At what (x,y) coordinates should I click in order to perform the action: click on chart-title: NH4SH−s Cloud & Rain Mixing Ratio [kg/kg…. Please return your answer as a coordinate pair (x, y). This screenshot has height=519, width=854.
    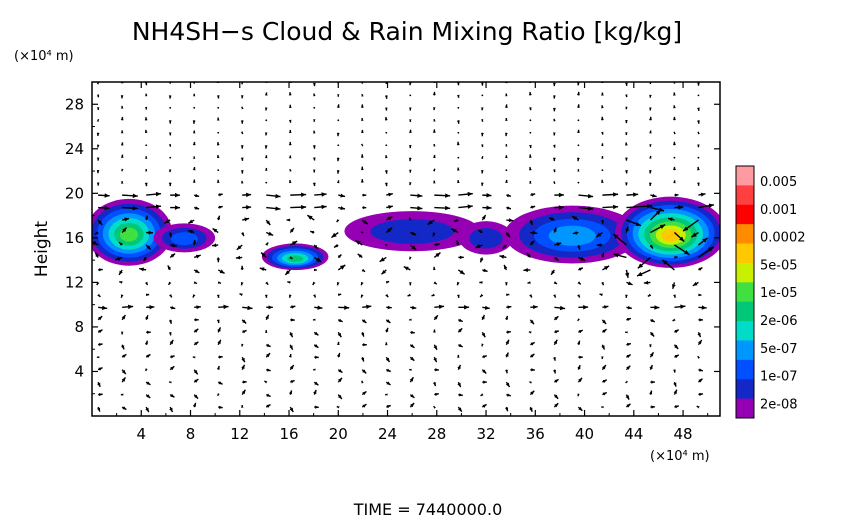
    Looking at the image, I should click on (407, 31).